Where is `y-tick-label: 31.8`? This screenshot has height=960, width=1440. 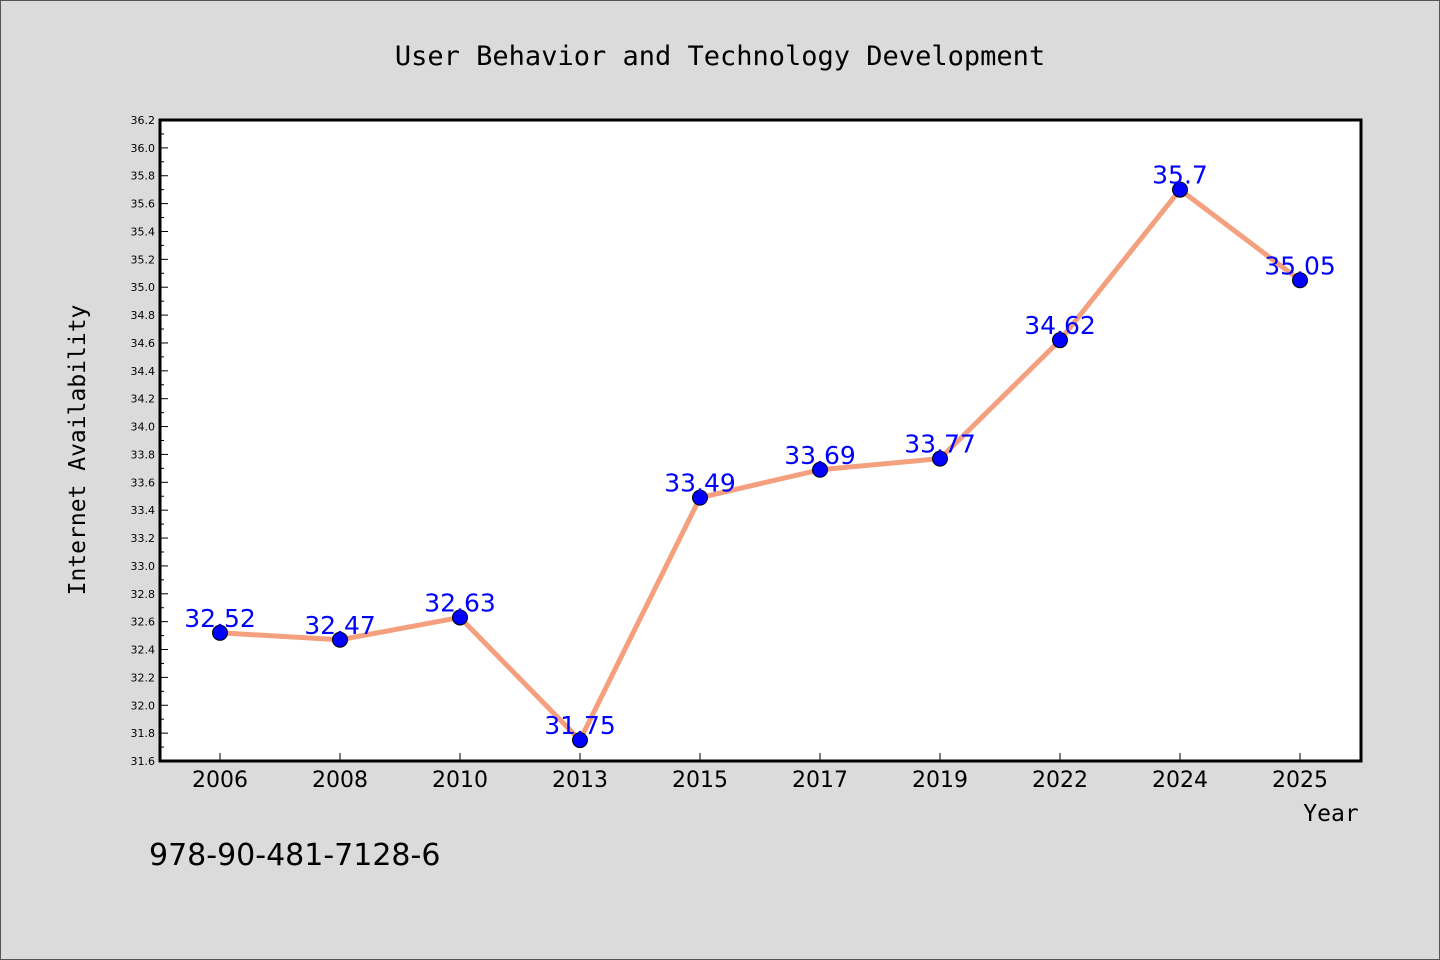
y-tick-label: 31.8 is located at coordinates (143, 733).